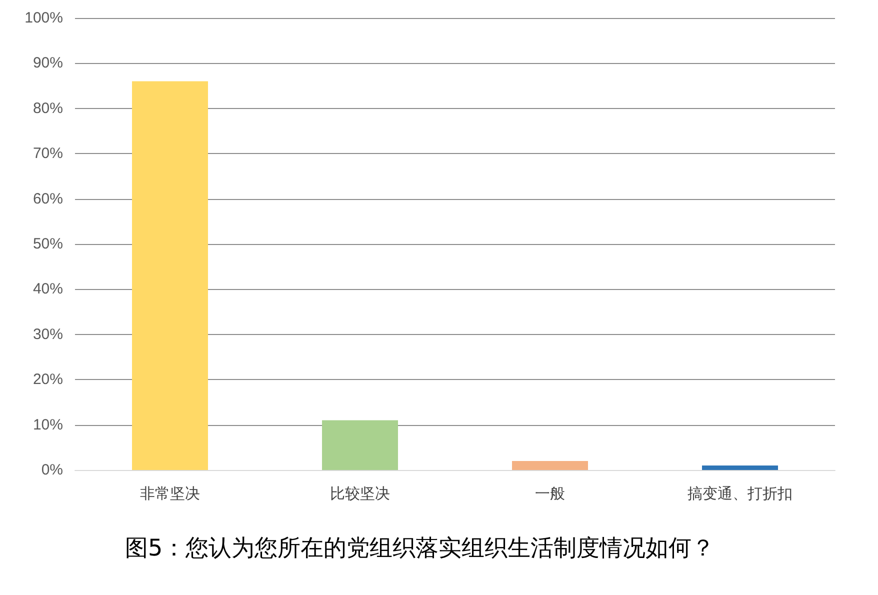 Image resolution: width=878 pixels, height=595 pixels. What do you see at coordinates (47, 289) in the screenshot?
I see `y-tick-label: 40%` at bounding box center [47, 289].